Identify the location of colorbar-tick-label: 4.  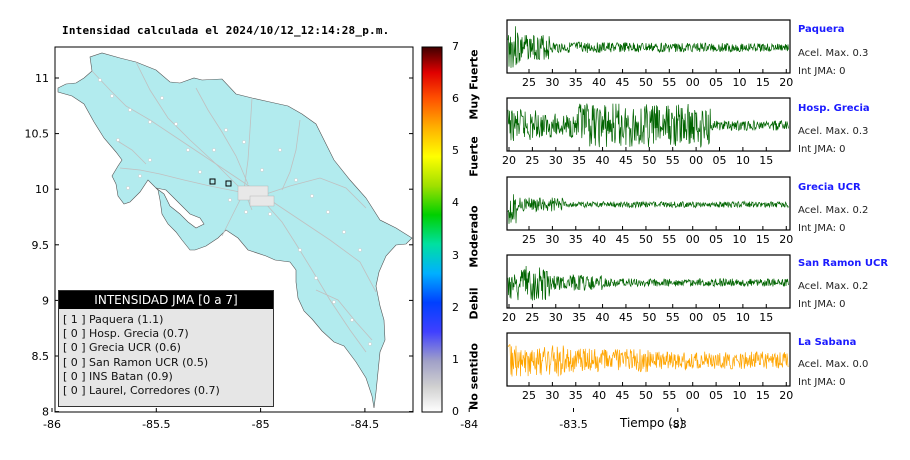
(455, 203).